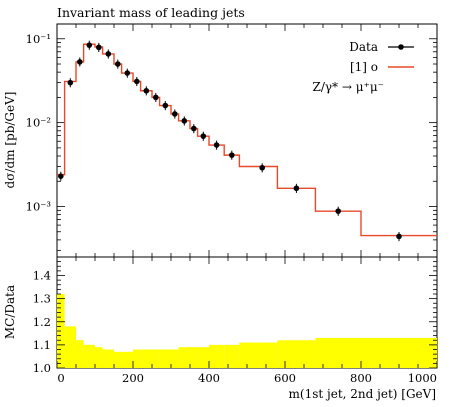 This screenshot has width=450, height=407. What do you see at coordinates (10, 312) in the screenshot?
I see `ratio-y-axis-label: MC/Data` at bounding box center [10, 312].